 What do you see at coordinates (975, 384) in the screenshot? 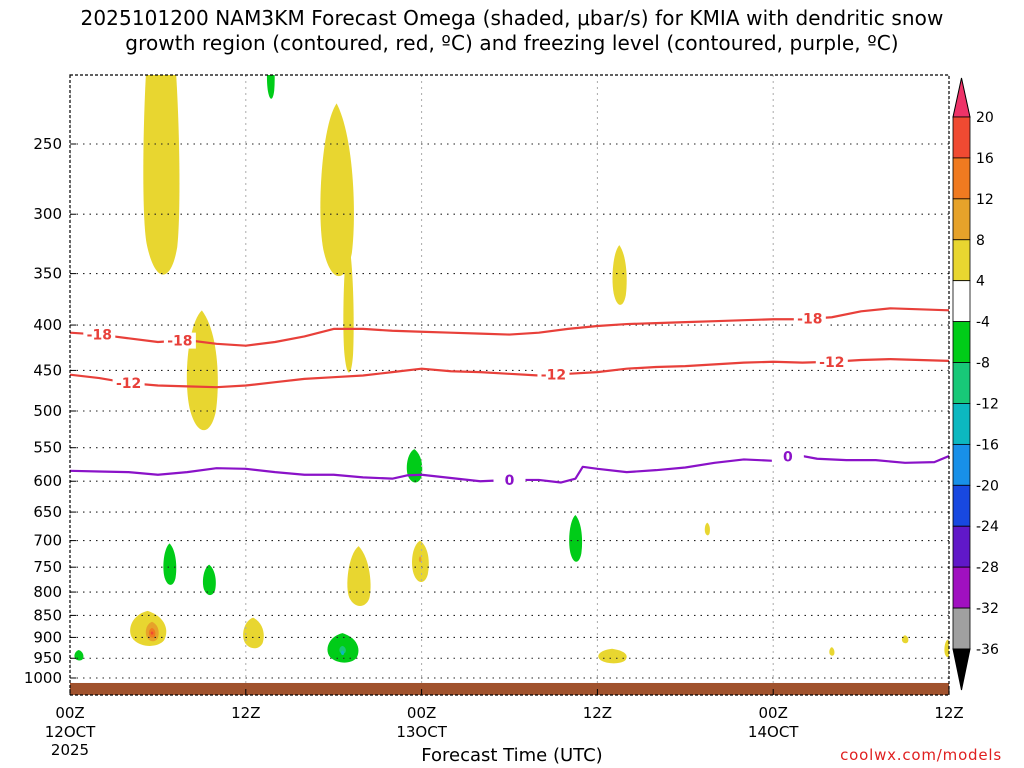
I see `colorbar: 20 16 12 8 4 -4 -8 -12 -16 -20 -24 -28 -32 -36` at bounding box center [975, 384].